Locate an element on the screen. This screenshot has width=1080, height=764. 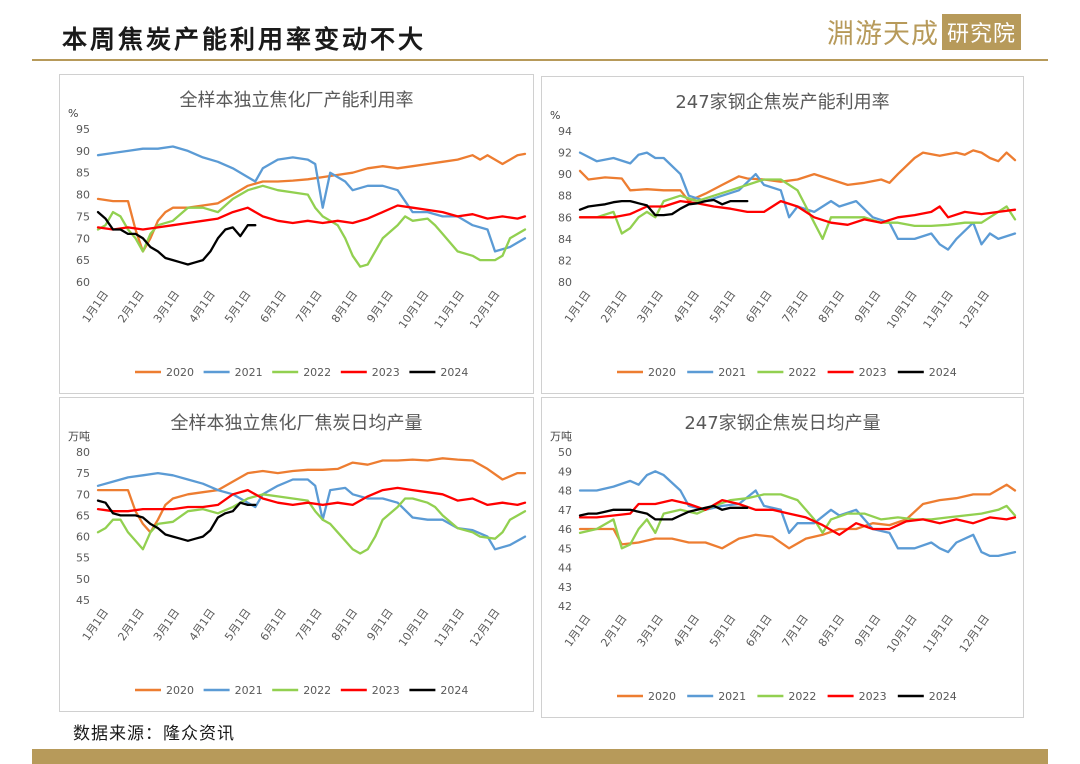
y-tick-label: 85 is located at coordinates (83, 173).